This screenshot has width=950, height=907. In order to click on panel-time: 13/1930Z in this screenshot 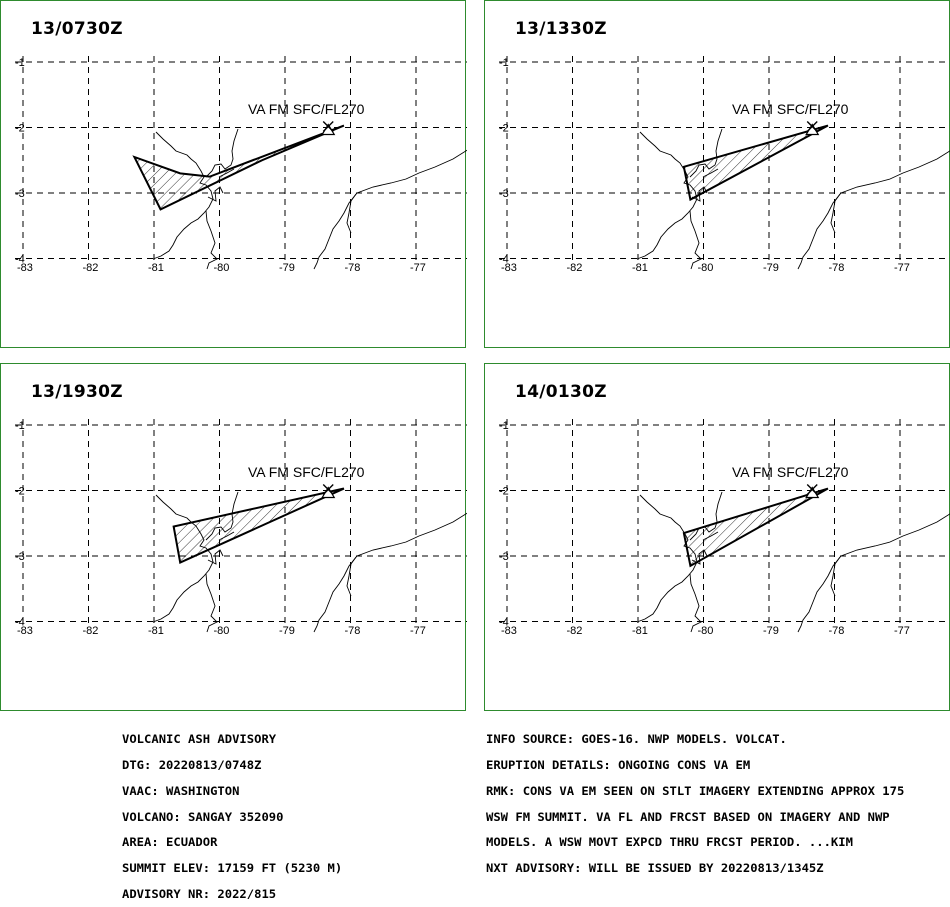, I will do `click(77, 392)`.